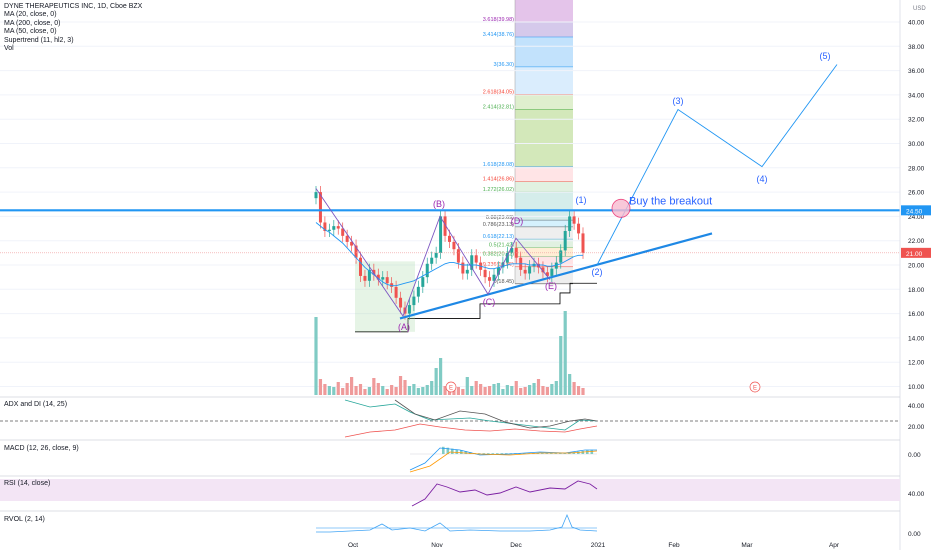 Image resolution: width=932 pixels, height=550 pixels. What do you see at coordinates (674, 545) in the screenshot?
I see `time-axis-label: Feb` at bounding box center [674, 545].